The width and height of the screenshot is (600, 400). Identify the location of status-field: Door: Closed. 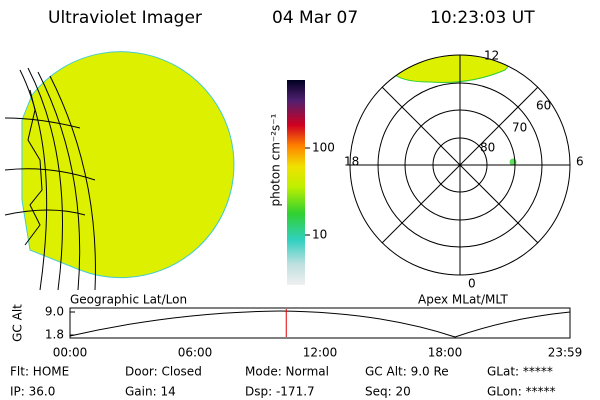
(163, 372).